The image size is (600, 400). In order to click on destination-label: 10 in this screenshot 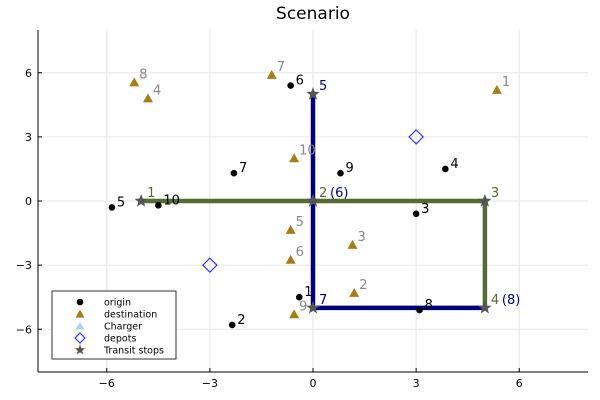, I will do `click(307, 150)`.